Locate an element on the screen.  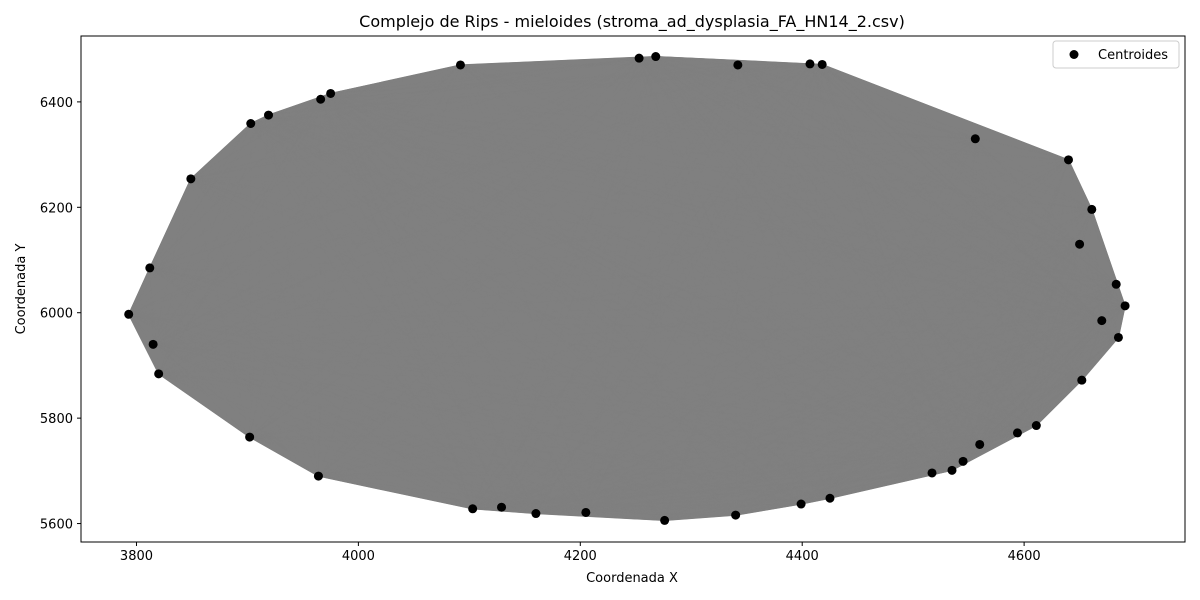
legend-marker is located at coordinates (1074, 54).